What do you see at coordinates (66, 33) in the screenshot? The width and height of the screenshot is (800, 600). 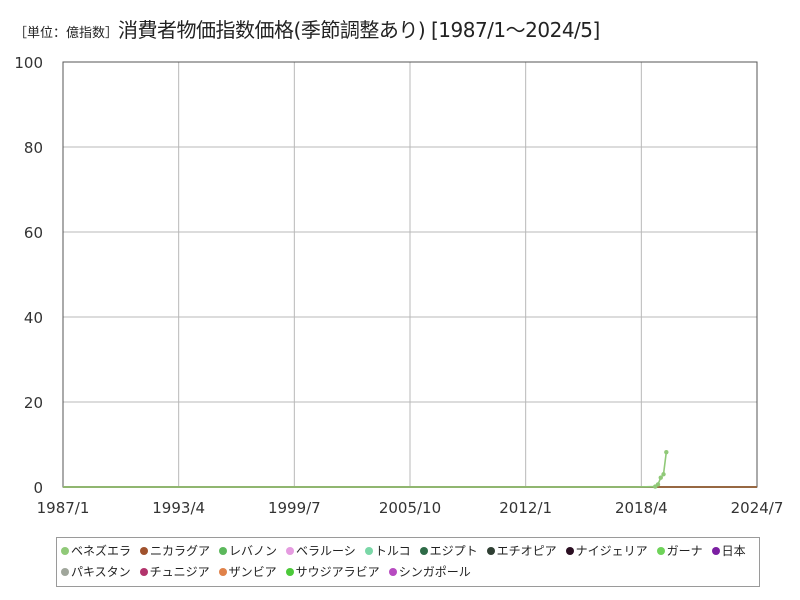 I see `unit-label: ［単位：億指数］` at bounding box center [66, 33].